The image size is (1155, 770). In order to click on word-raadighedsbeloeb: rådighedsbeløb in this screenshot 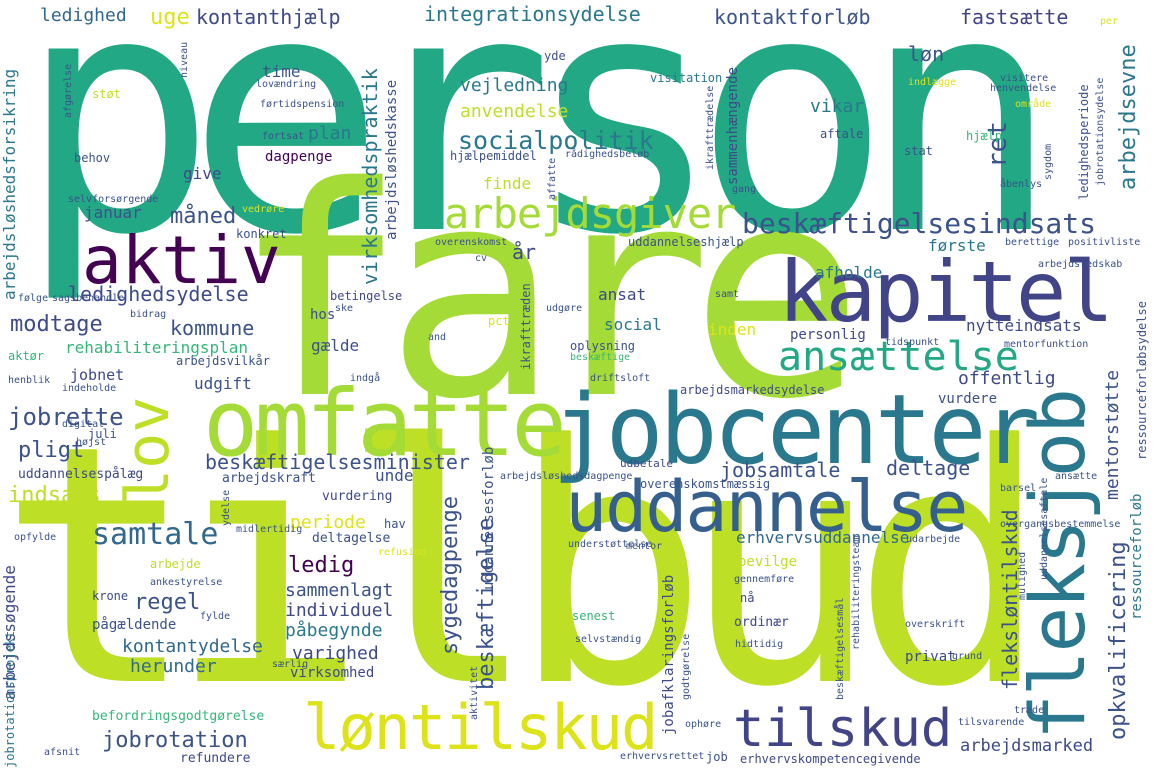, I will do `click(607, 154)`.